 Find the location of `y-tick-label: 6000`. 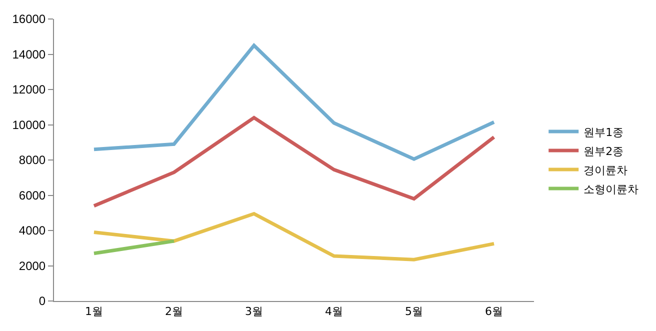

y-tick-label: 6000 is located at coordinates (32, 195).